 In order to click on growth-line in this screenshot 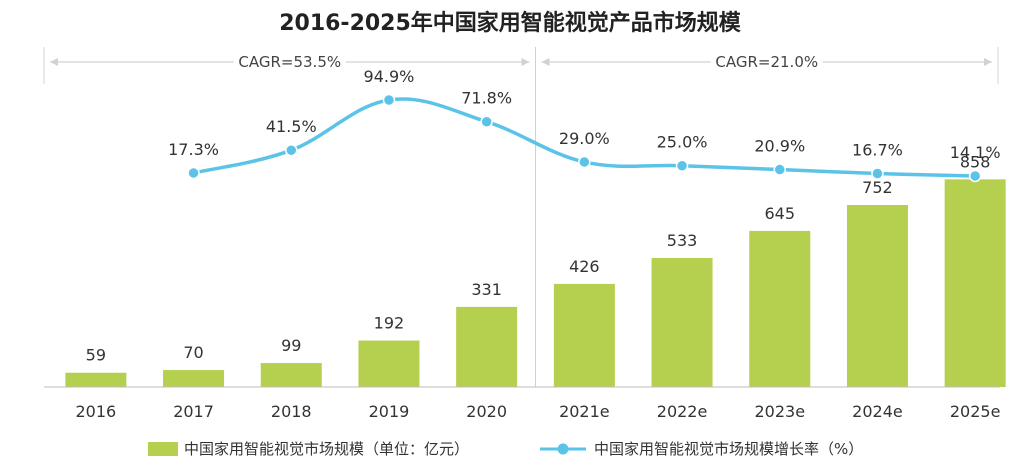, I will do `click(584, 137)`.